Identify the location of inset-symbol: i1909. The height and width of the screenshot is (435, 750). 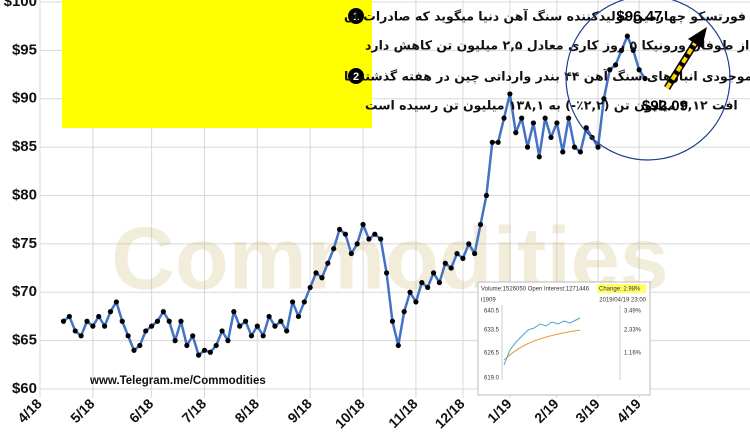
(488, 301).